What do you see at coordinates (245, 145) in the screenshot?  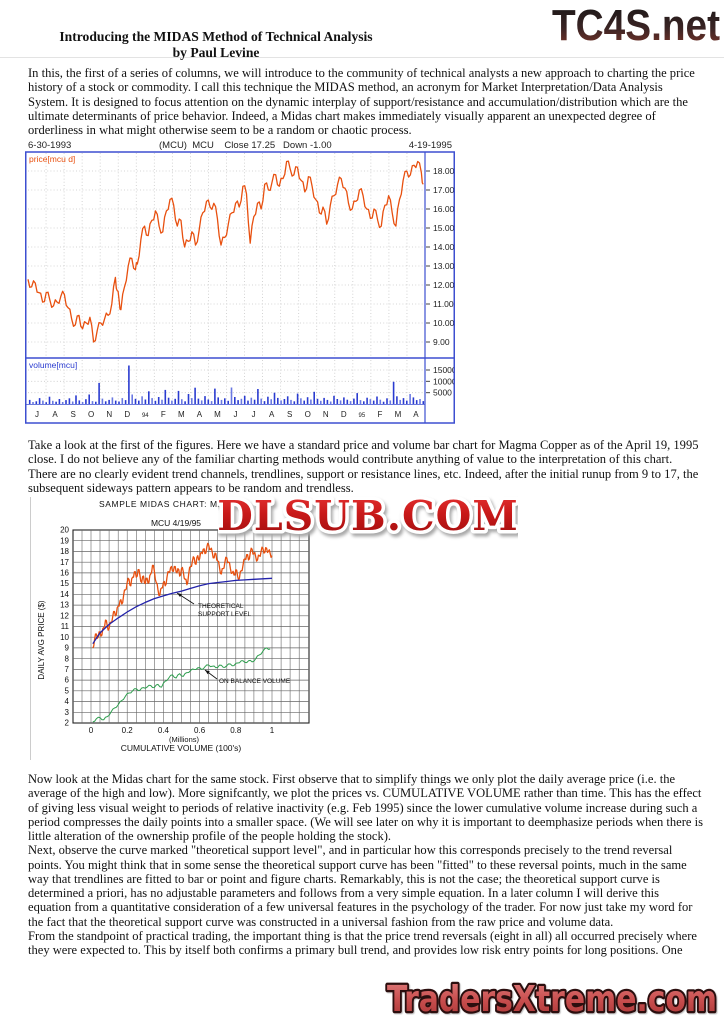 I see `chart-quote-line: (MCU) MCU Close 17.25 Down -1.00` at bounding box center [245, 145].